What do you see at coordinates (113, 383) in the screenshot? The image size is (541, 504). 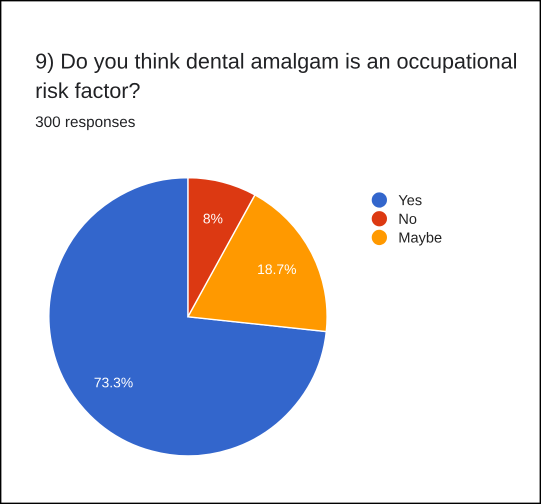 I see `data-label: 73.3%` at bounding box center [113, 383].